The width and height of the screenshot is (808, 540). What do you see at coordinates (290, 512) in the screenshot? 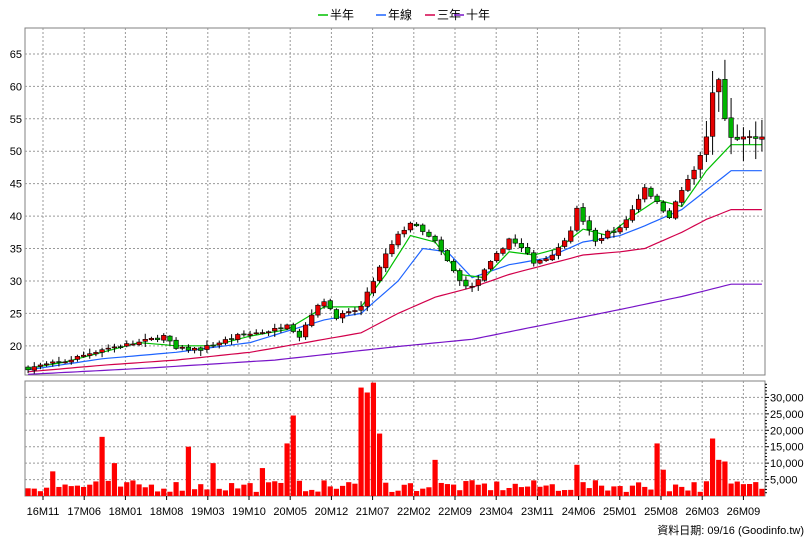
I see `x-tick-label: 20M05` at bounding box center [290, 512].